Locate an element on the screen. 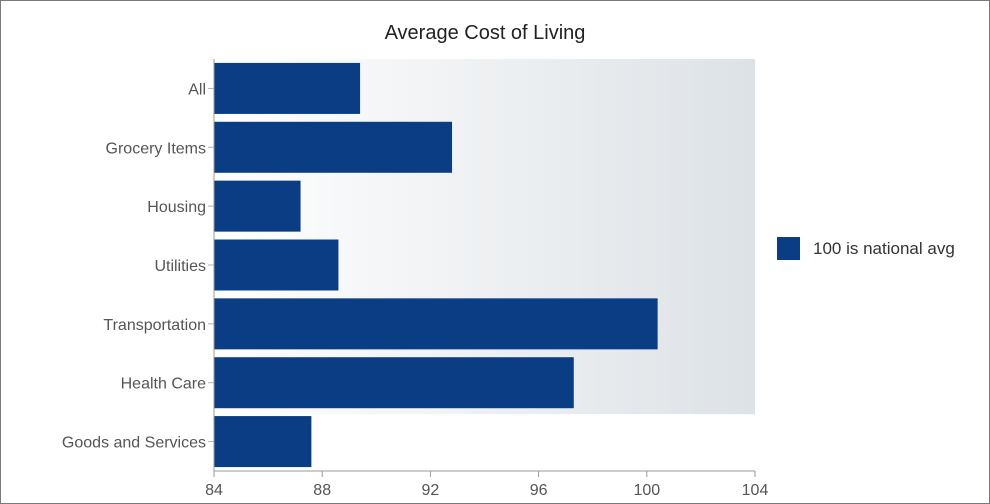 The height and width of the screenshot is (504, 990). x-tick-label: 88 is located at coordinates (322, 490).